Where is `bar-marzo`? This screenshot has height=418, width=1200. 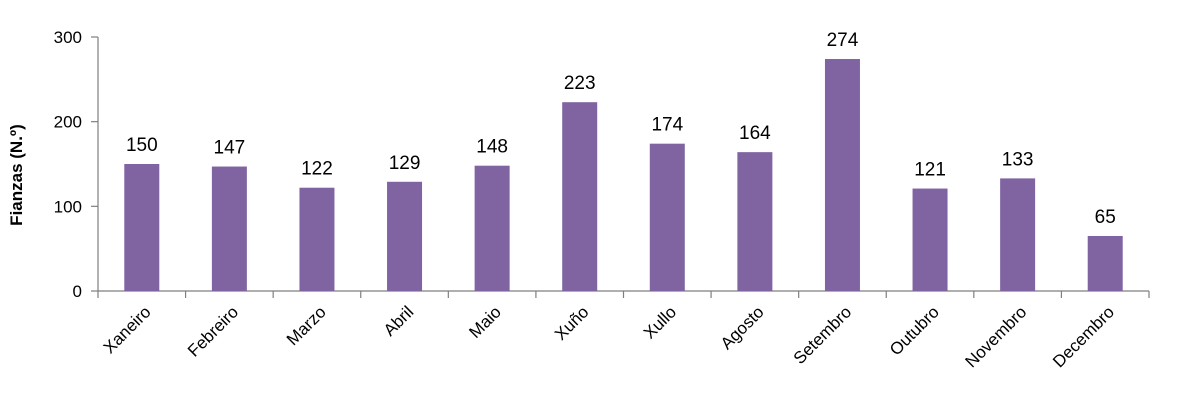
bar-marzo is located at coordinates (317, 239).